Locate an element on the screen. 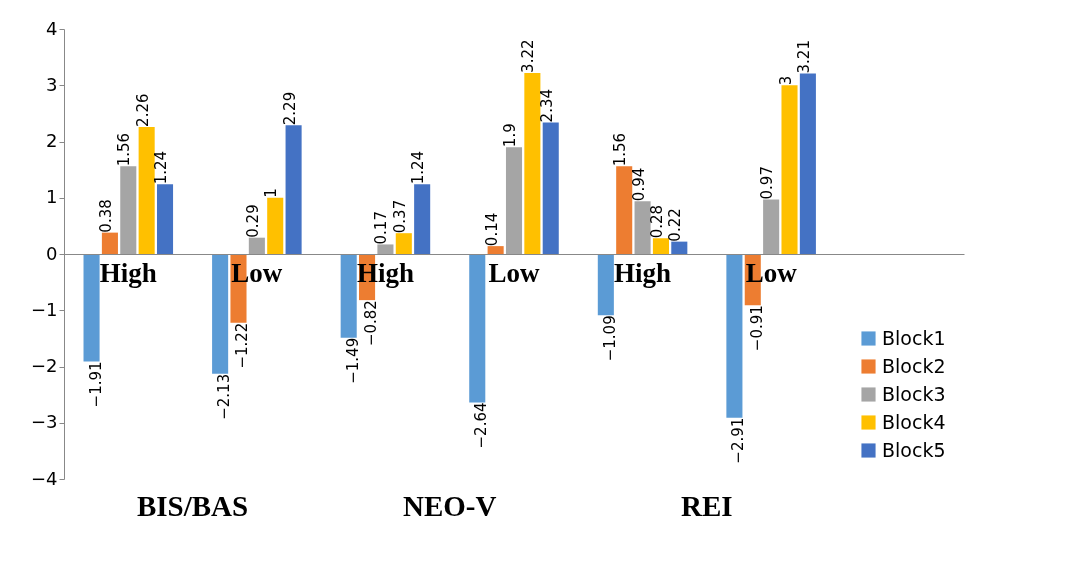 This screenshot has height=568, width=1067. data-label: 0.94 is located at coordinates (638, 184).